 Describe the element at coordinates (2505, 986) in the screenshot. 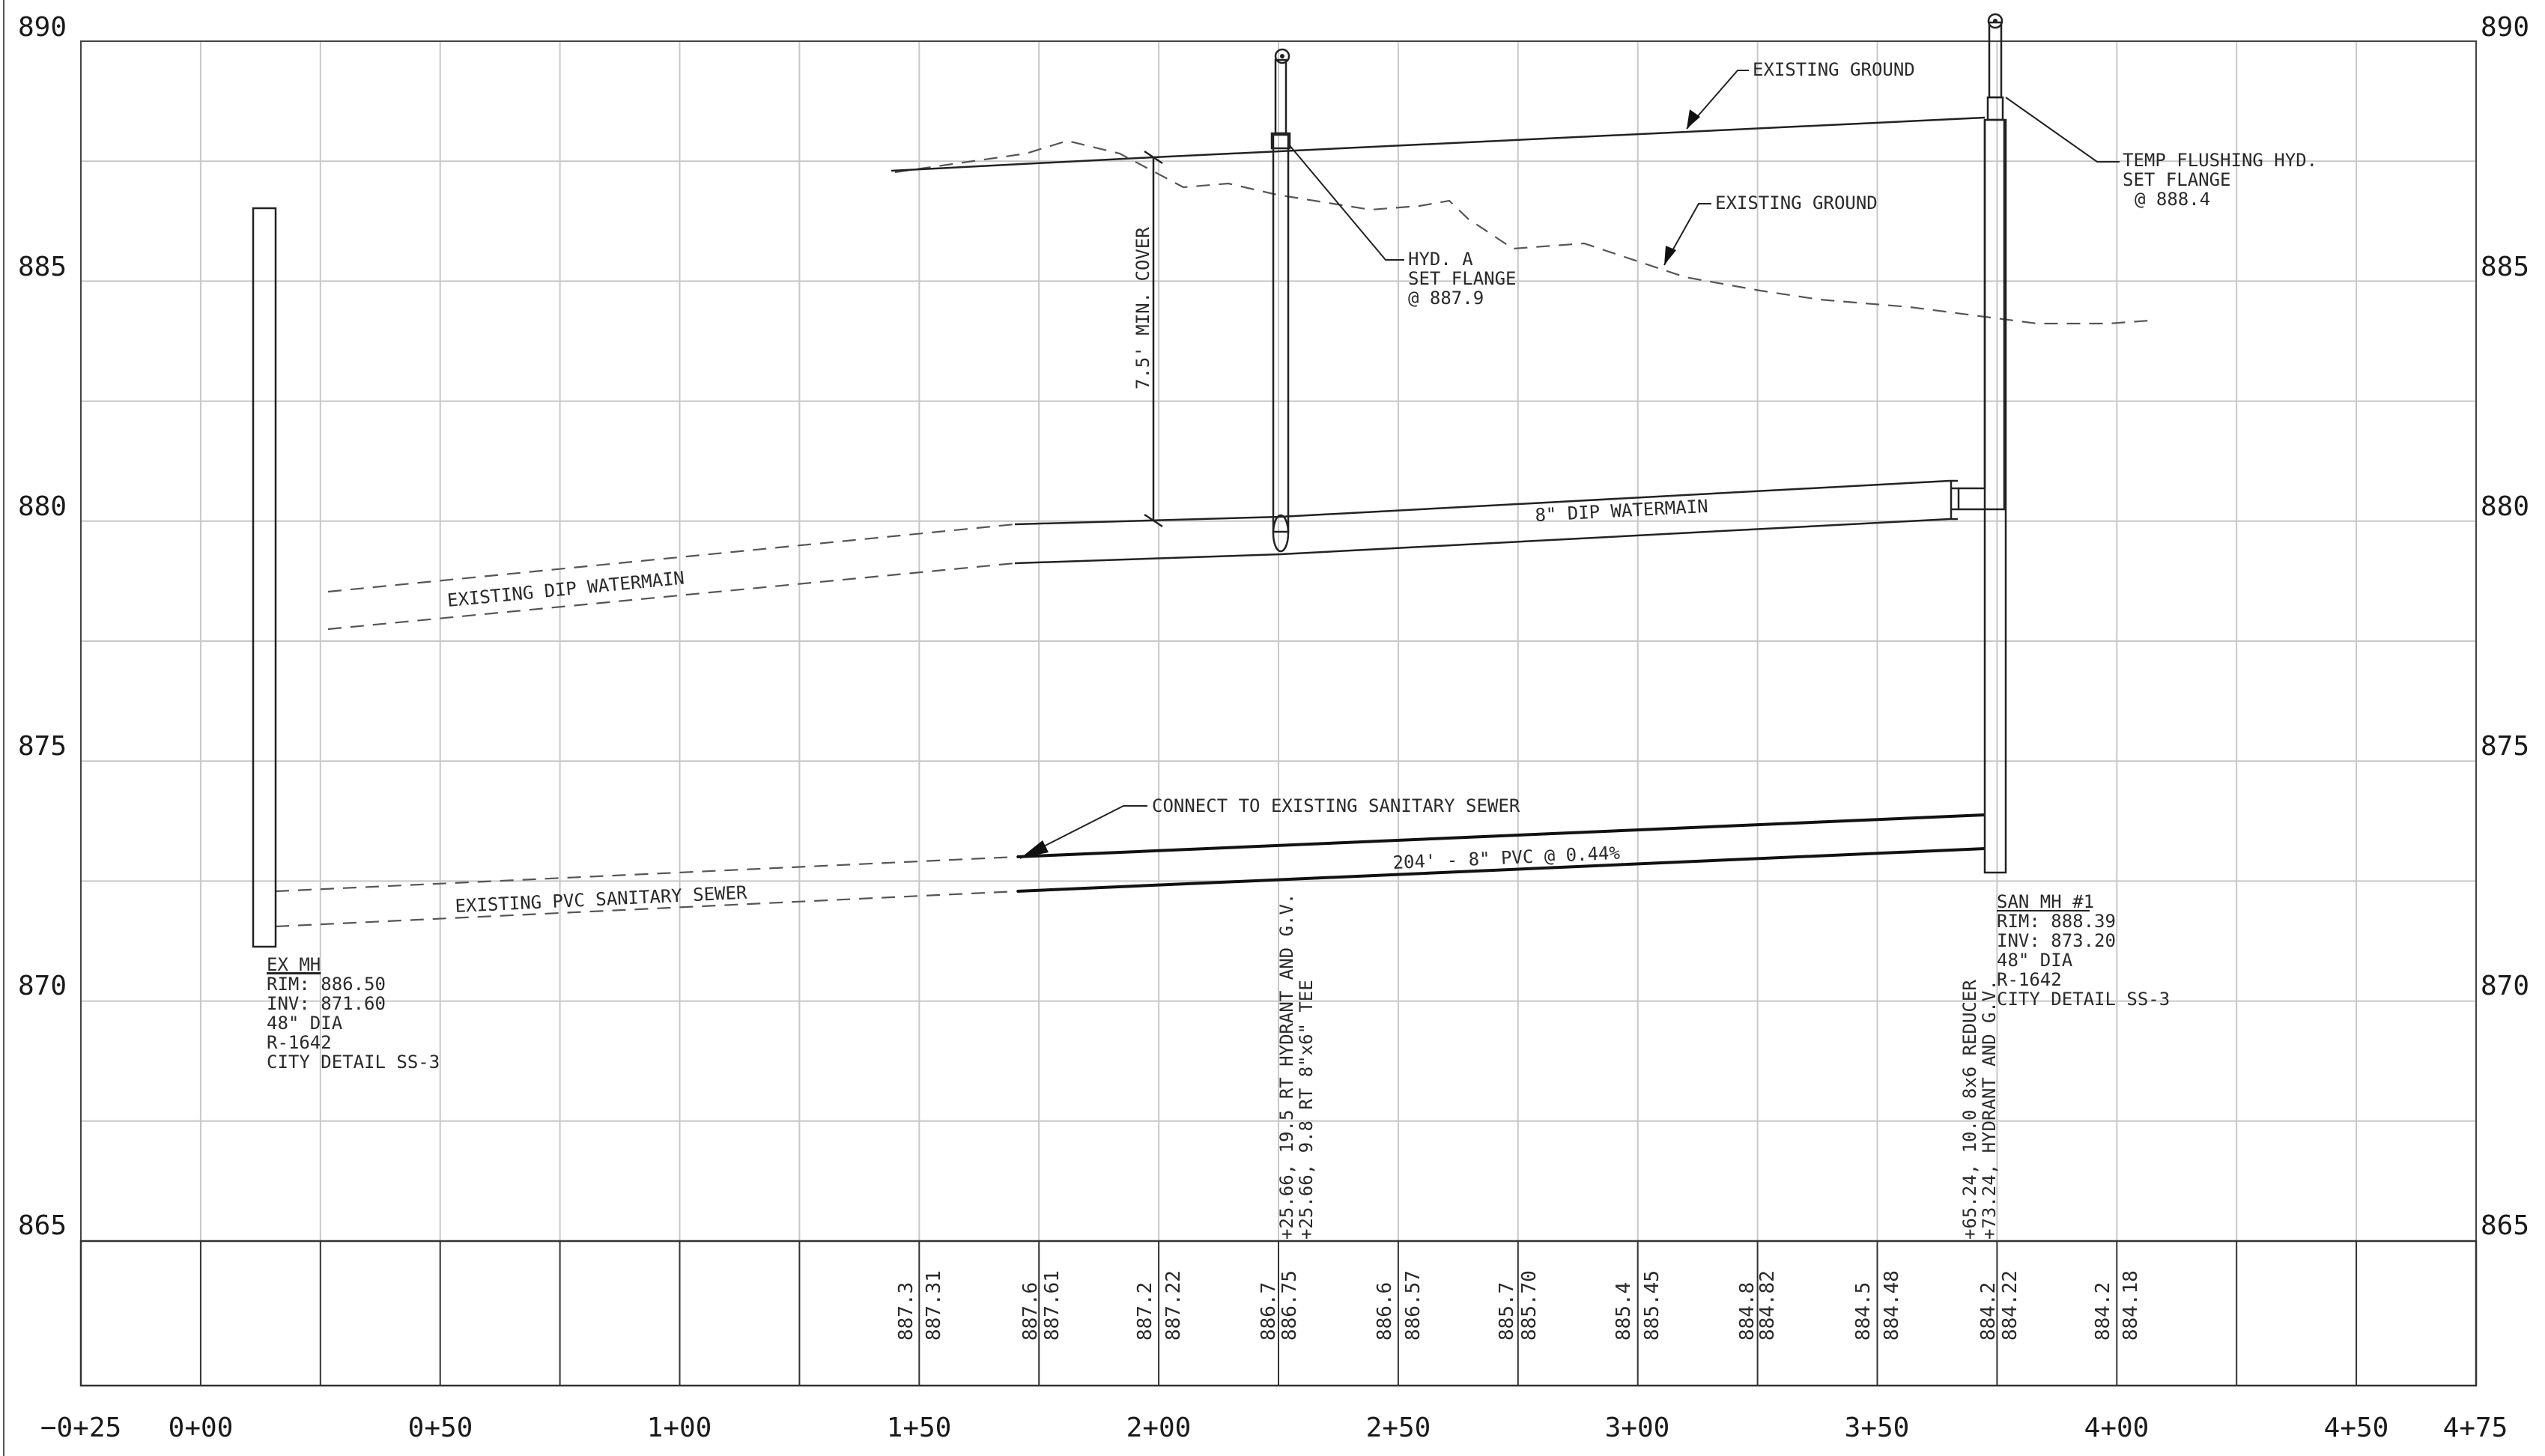

I see `elev-label-right: 870` at that location.